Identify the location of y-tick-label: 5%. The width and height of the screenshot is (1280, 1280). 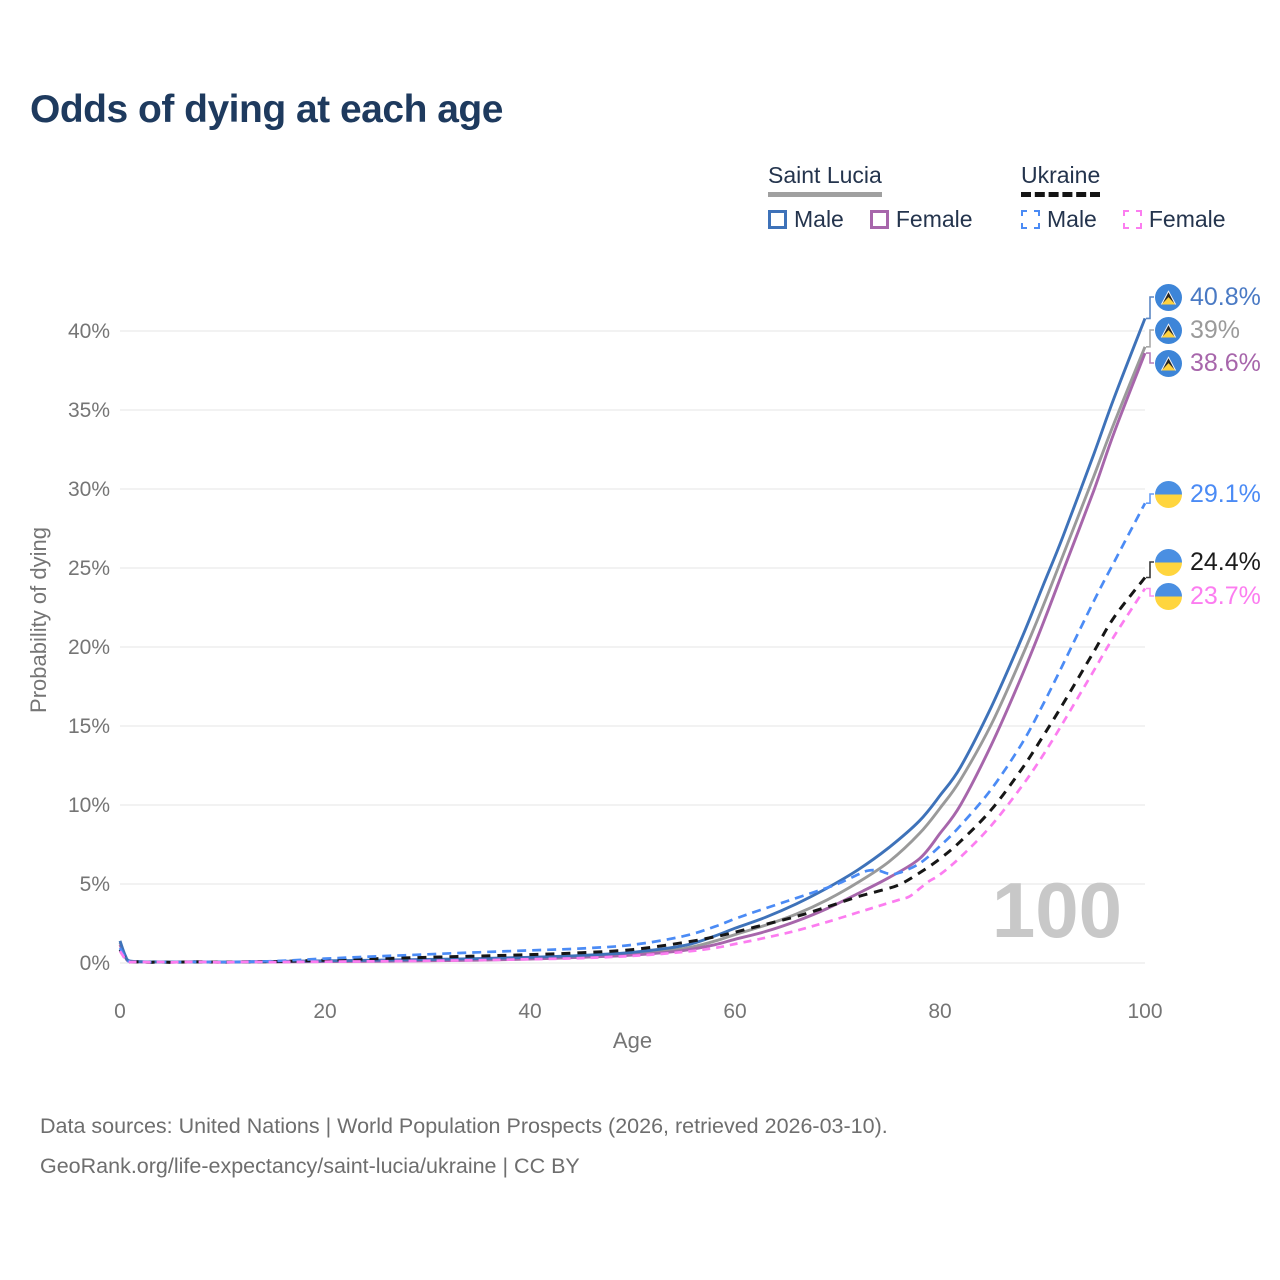
(95, 884).